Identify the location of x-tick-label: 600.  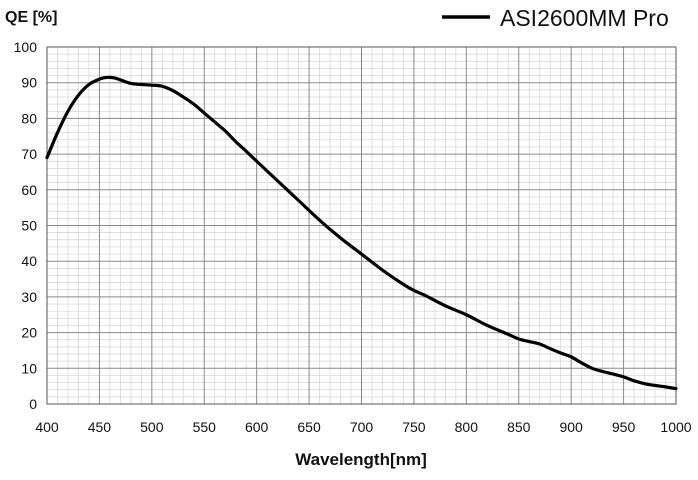
(257, 427).